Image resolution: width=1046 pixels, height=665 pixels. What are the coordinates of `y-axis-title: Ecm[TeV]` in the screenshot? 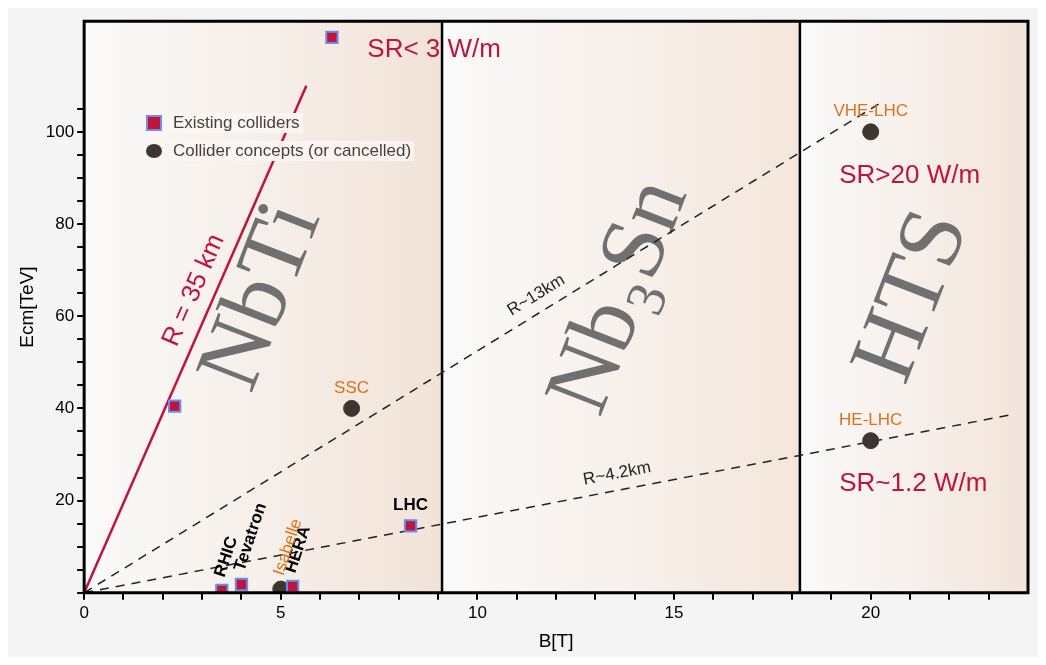 It's located at (26, 307).